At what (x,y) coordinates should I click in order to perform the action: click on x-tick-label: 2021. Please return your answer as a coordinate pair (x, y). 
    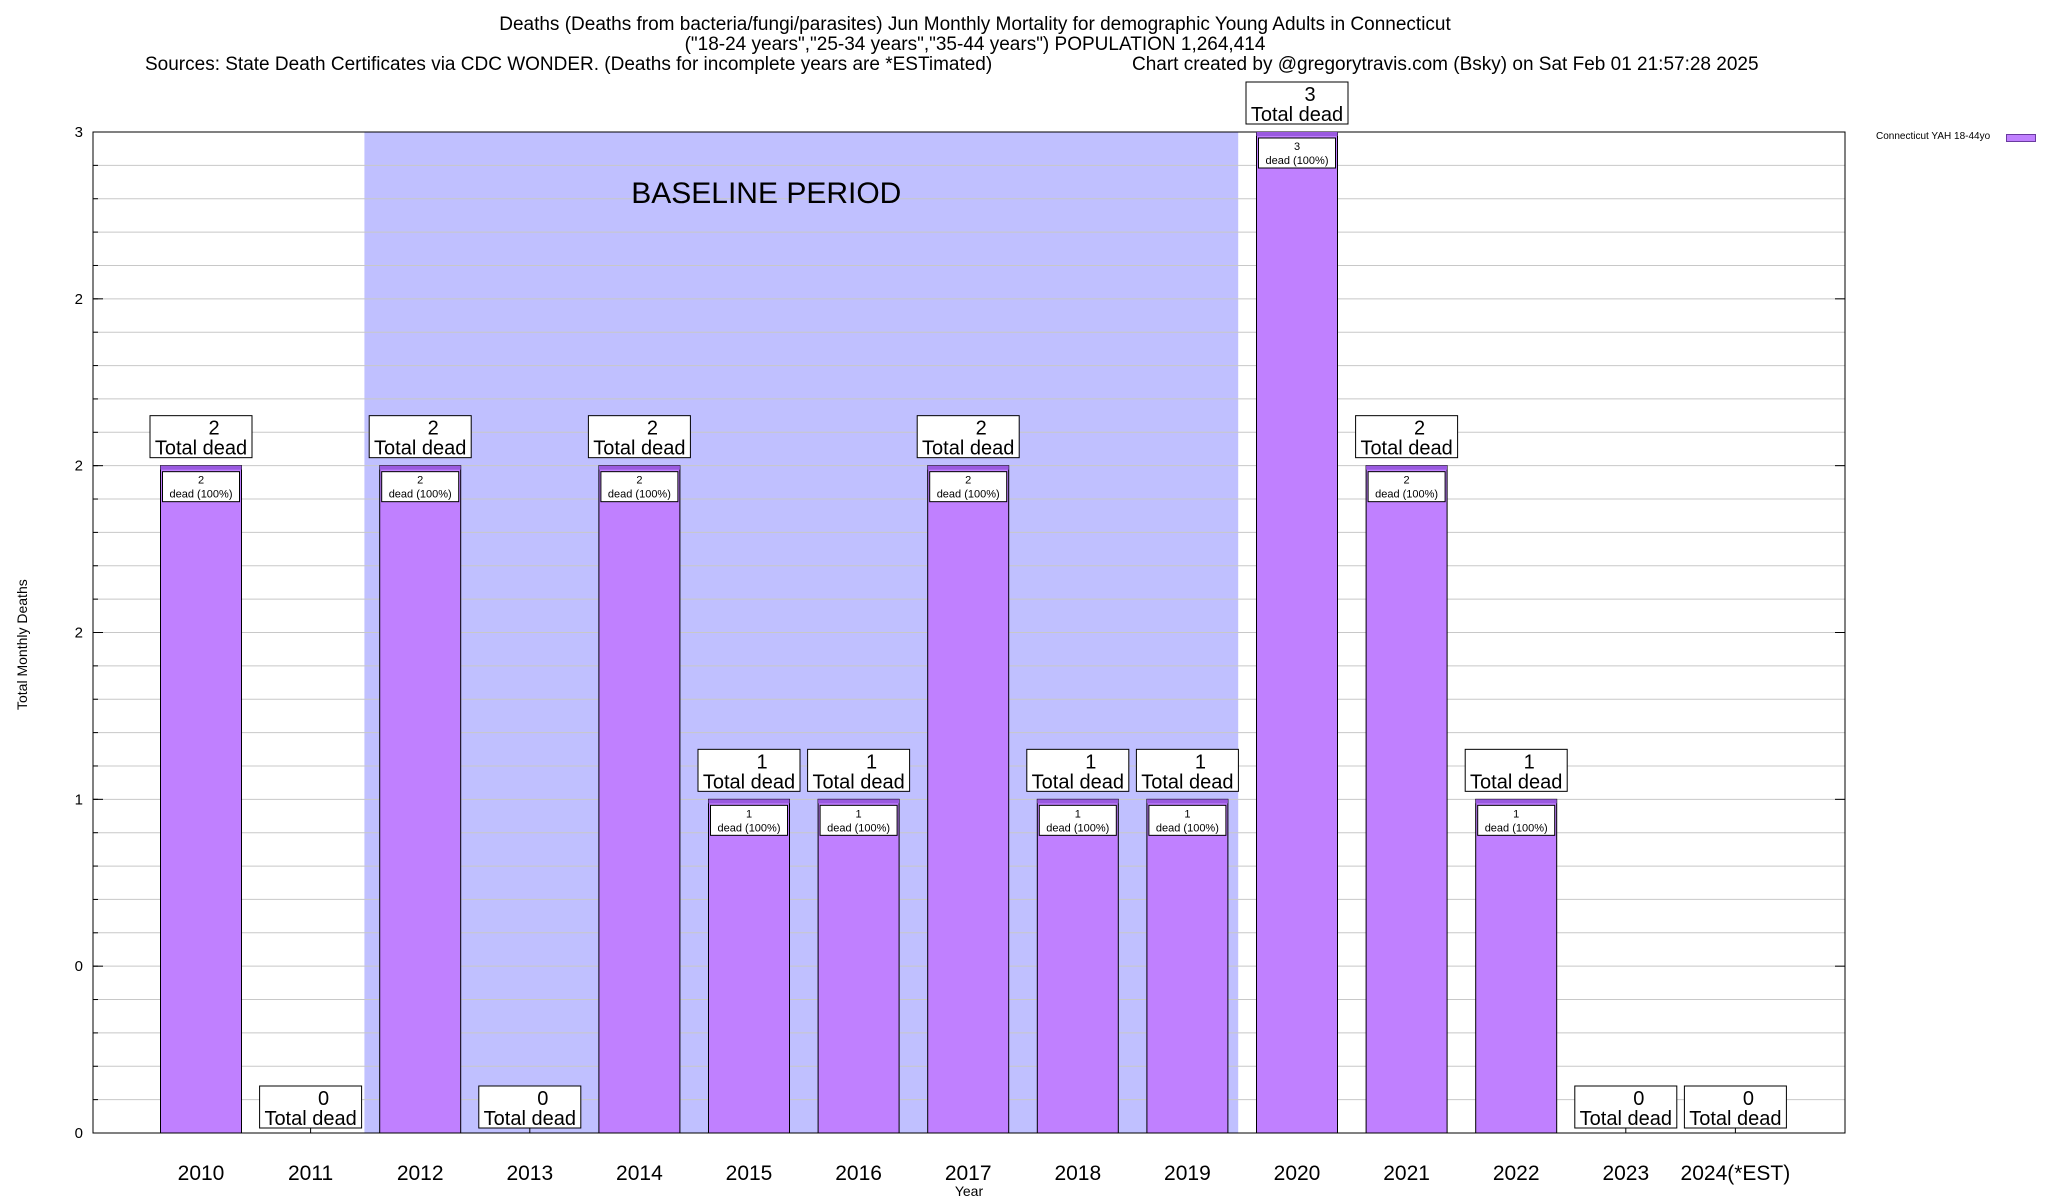
    Looking at the image, I should click on (1406, 1173).